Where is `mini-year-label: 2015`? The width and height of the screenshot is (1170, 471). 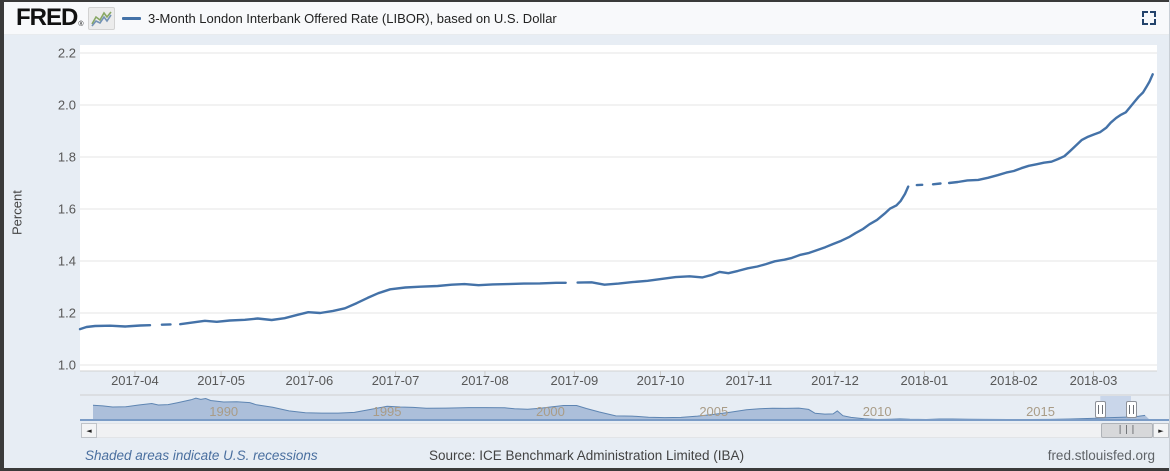 mini-year-label: 2015 is located at coordinates (1040, 411).